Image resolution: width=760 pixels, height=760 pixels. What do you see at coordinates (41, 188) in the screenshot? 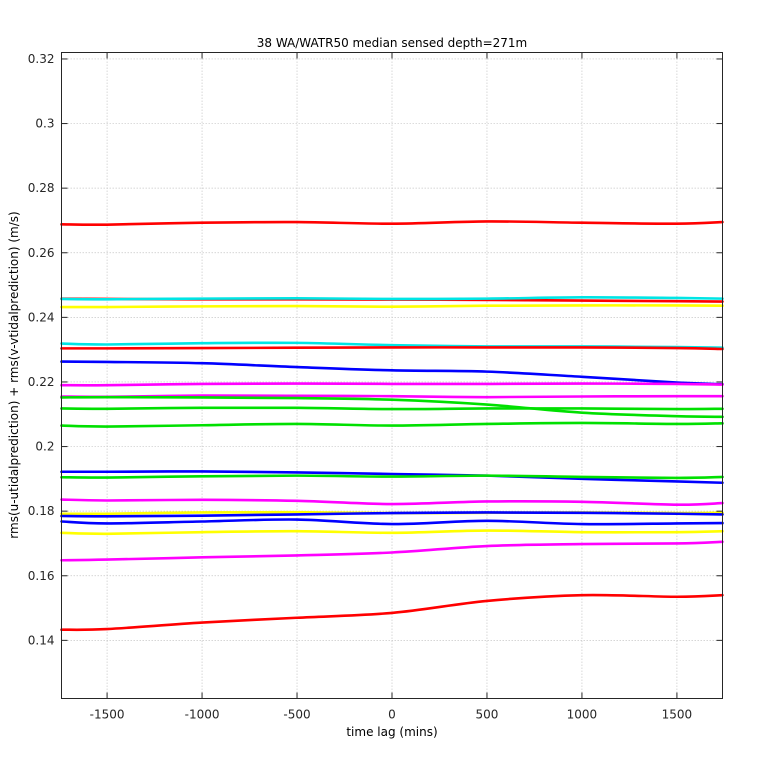
I see `y-tick-label: 0.28` at bounding box center [41, 188].